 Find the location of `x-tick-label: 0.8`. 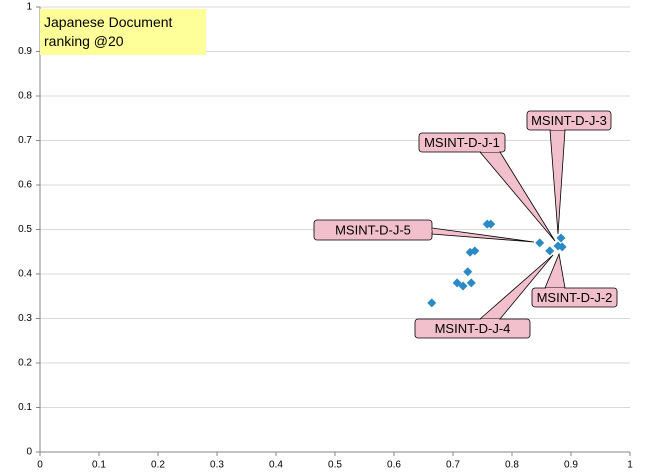

x-tick-label: 0.8 is located at coordinates (512, 465).